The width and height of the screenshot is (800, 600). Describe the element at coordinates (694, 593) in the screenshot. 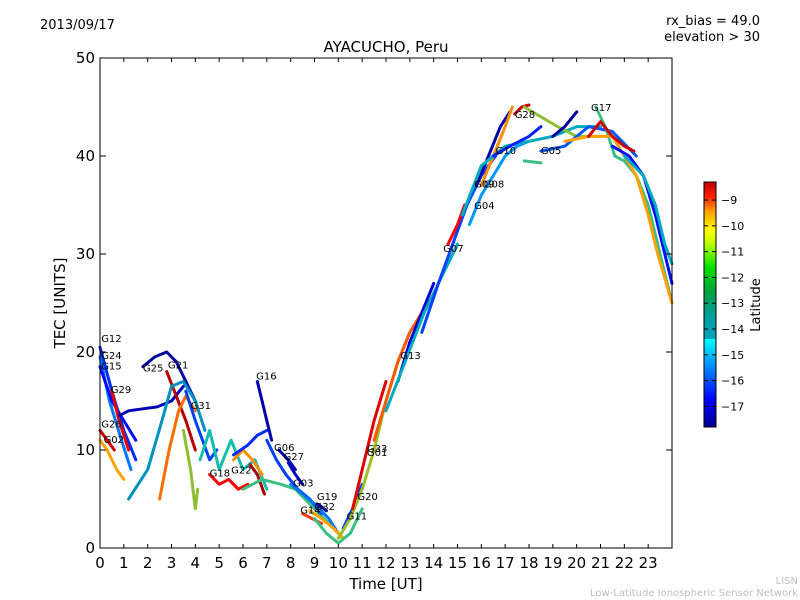

I see `footer-org-name: Low-Latitude Ionospheric Sensor Network` at that location.